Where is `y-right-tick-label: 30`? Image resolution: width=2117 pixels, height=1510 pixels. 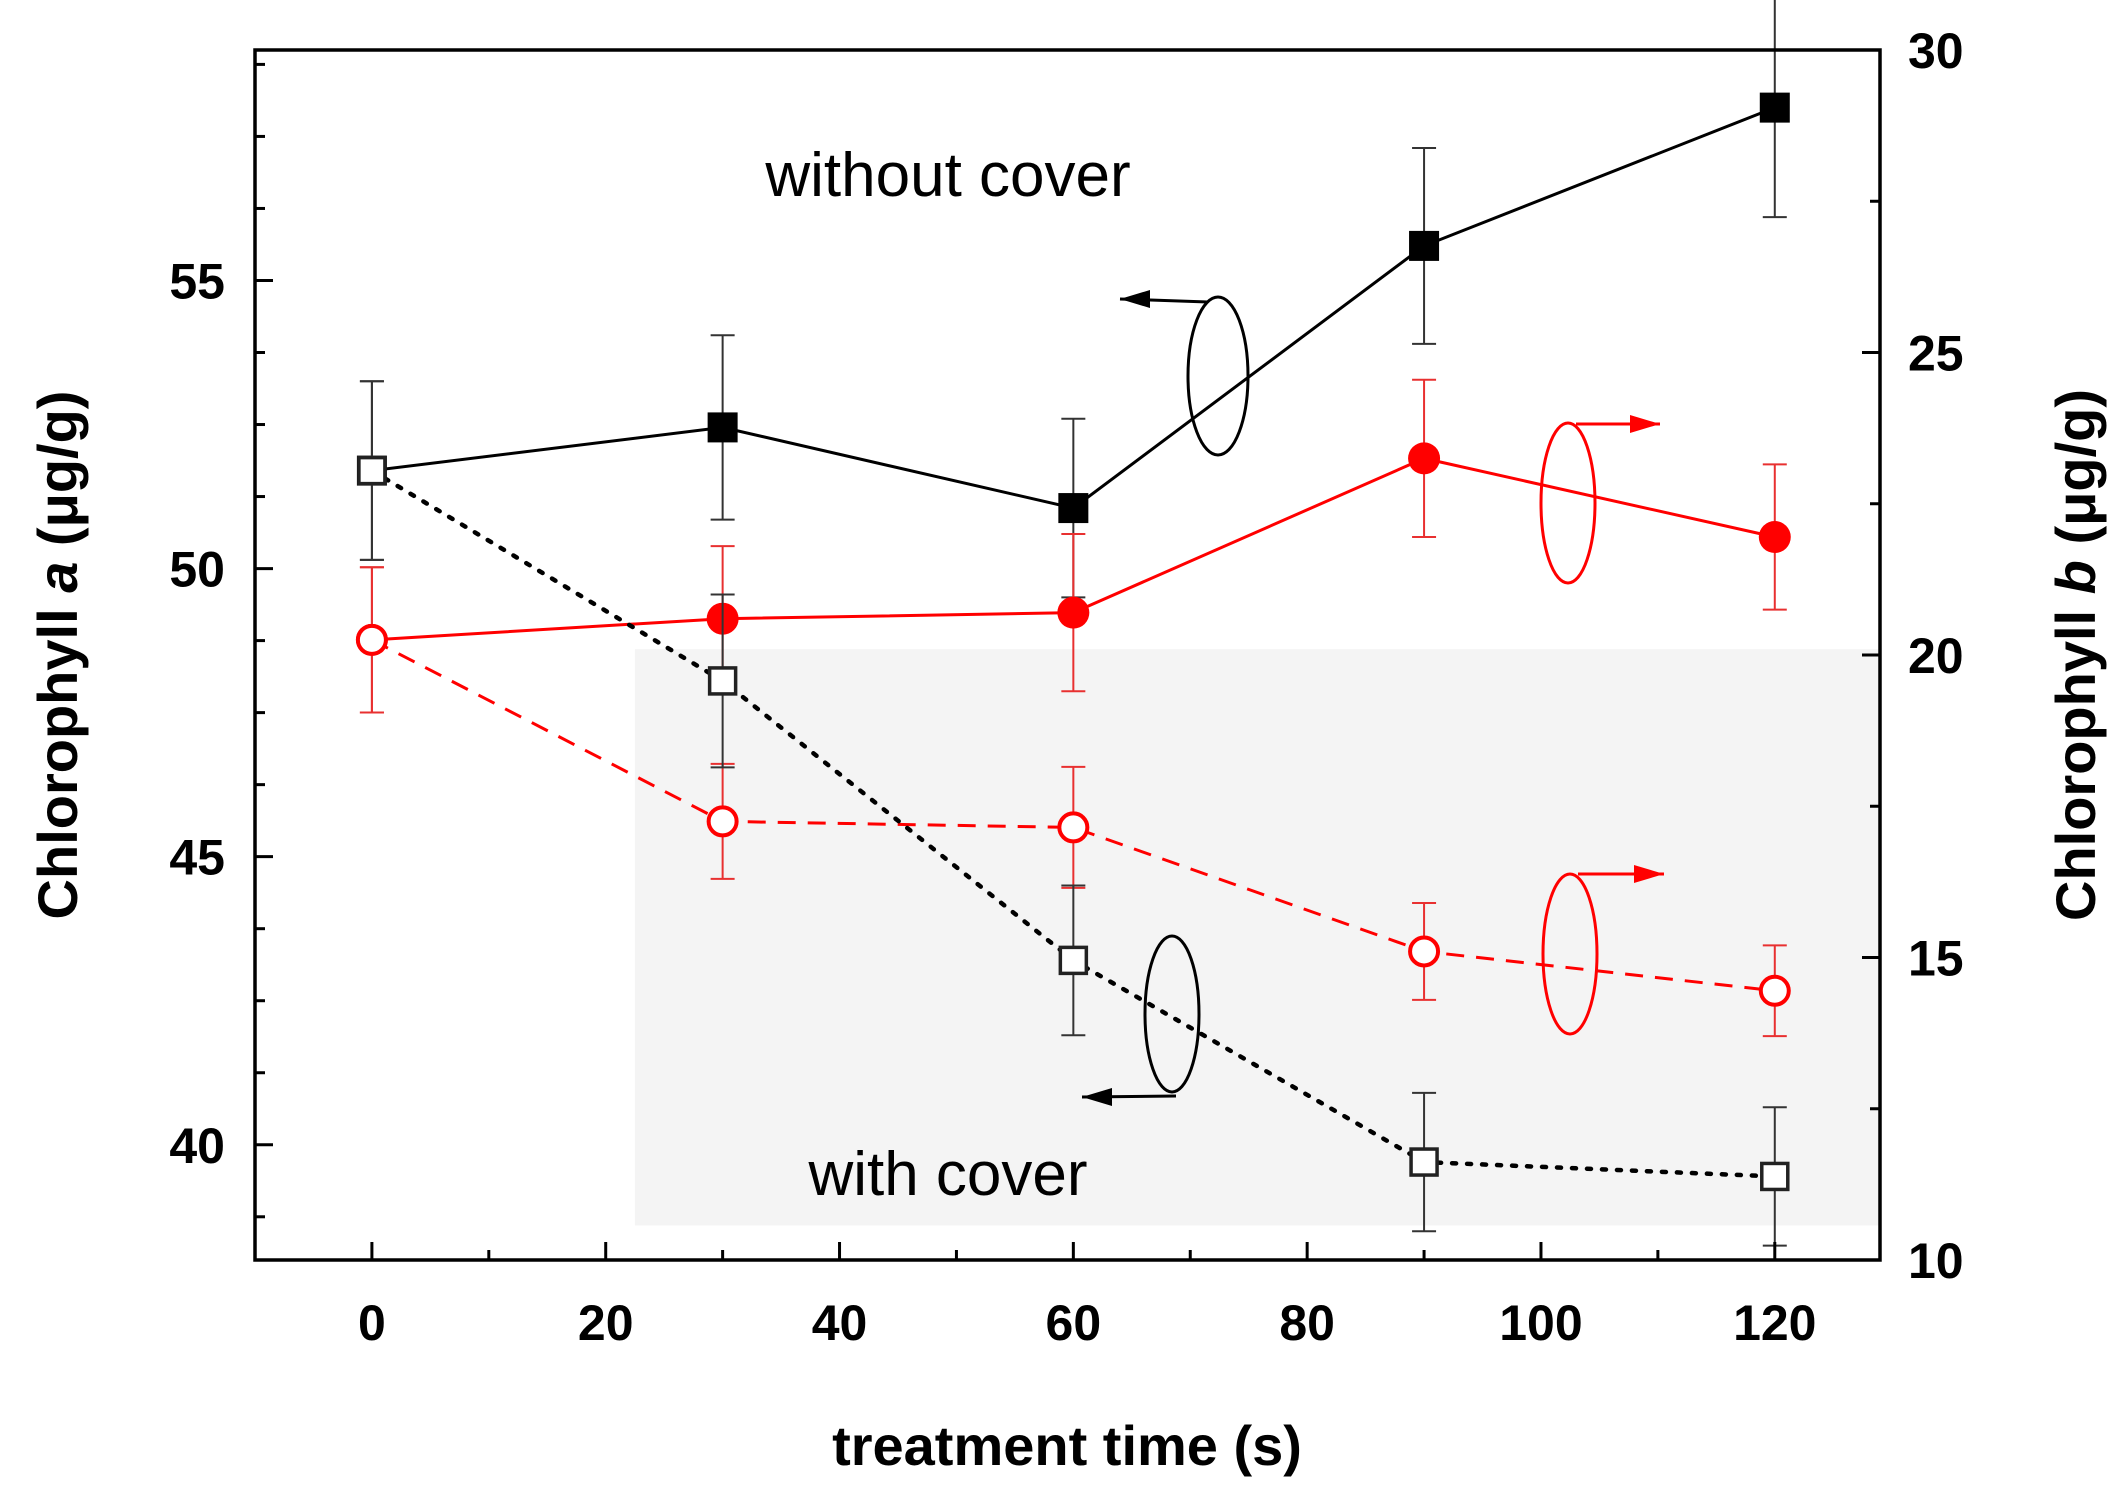
y-right-tick-label: 30 is located at coordinates (1936, 51).